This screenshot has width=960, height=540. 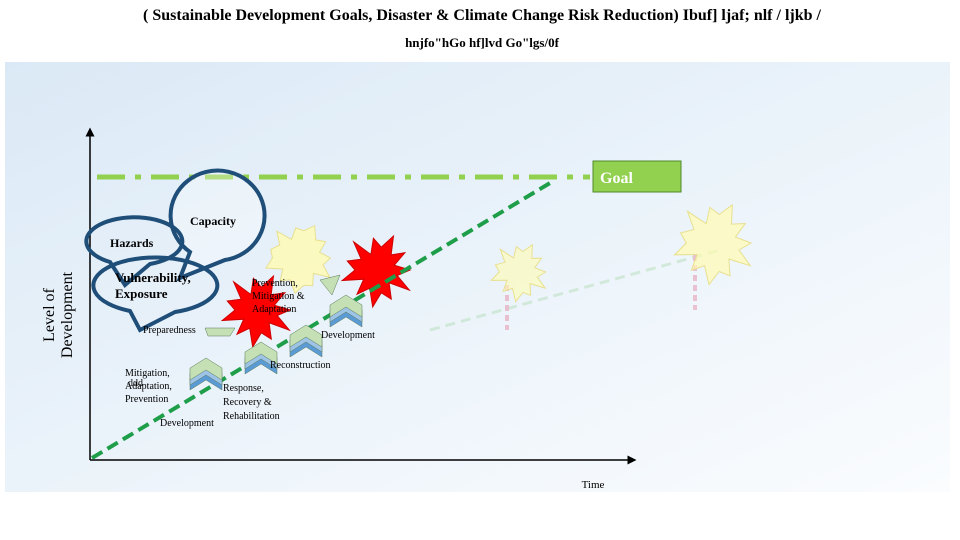 What do you see at coordinates (169, 330) in the screenshot?
I see `preparedness-label: Preparedness` at bounding box center [169, 330].